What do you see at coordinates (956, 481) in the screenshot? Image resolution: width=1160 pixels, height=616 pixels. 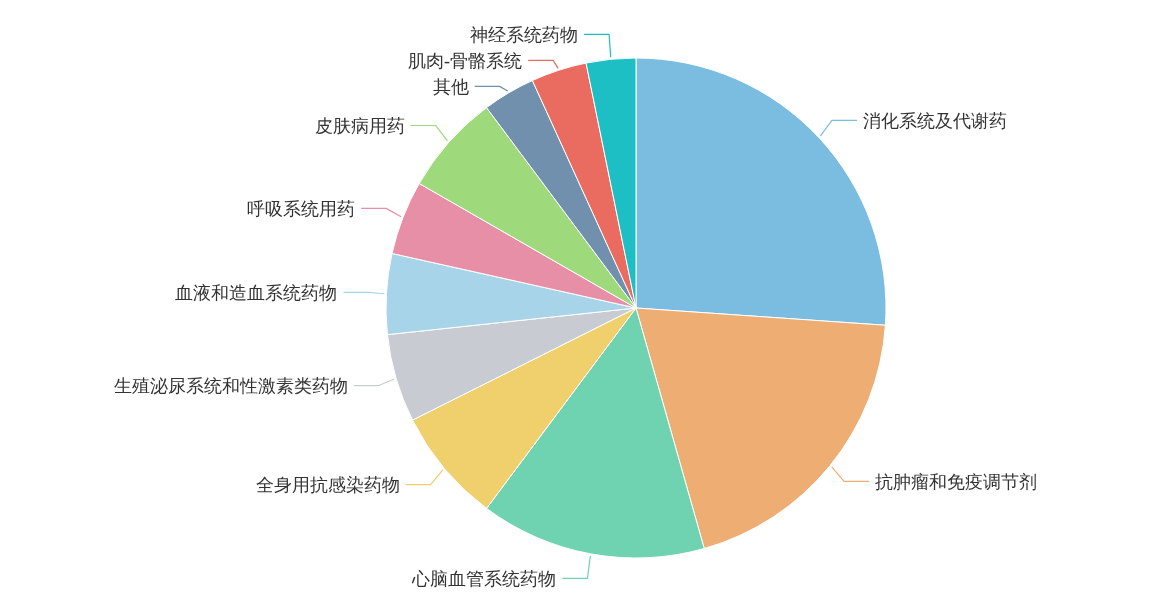 I see `slice-label: 抗肿瘤和免疫调节剂` at bounding box center [956, 481].